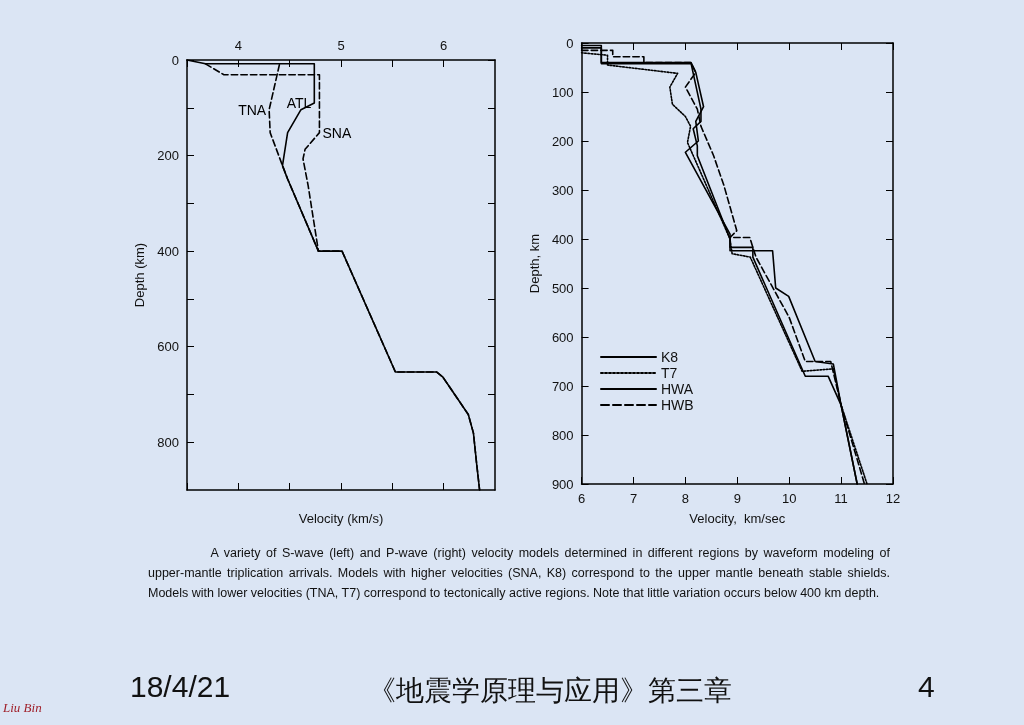  I want to click on series-label: ATL, so click(299, 103).